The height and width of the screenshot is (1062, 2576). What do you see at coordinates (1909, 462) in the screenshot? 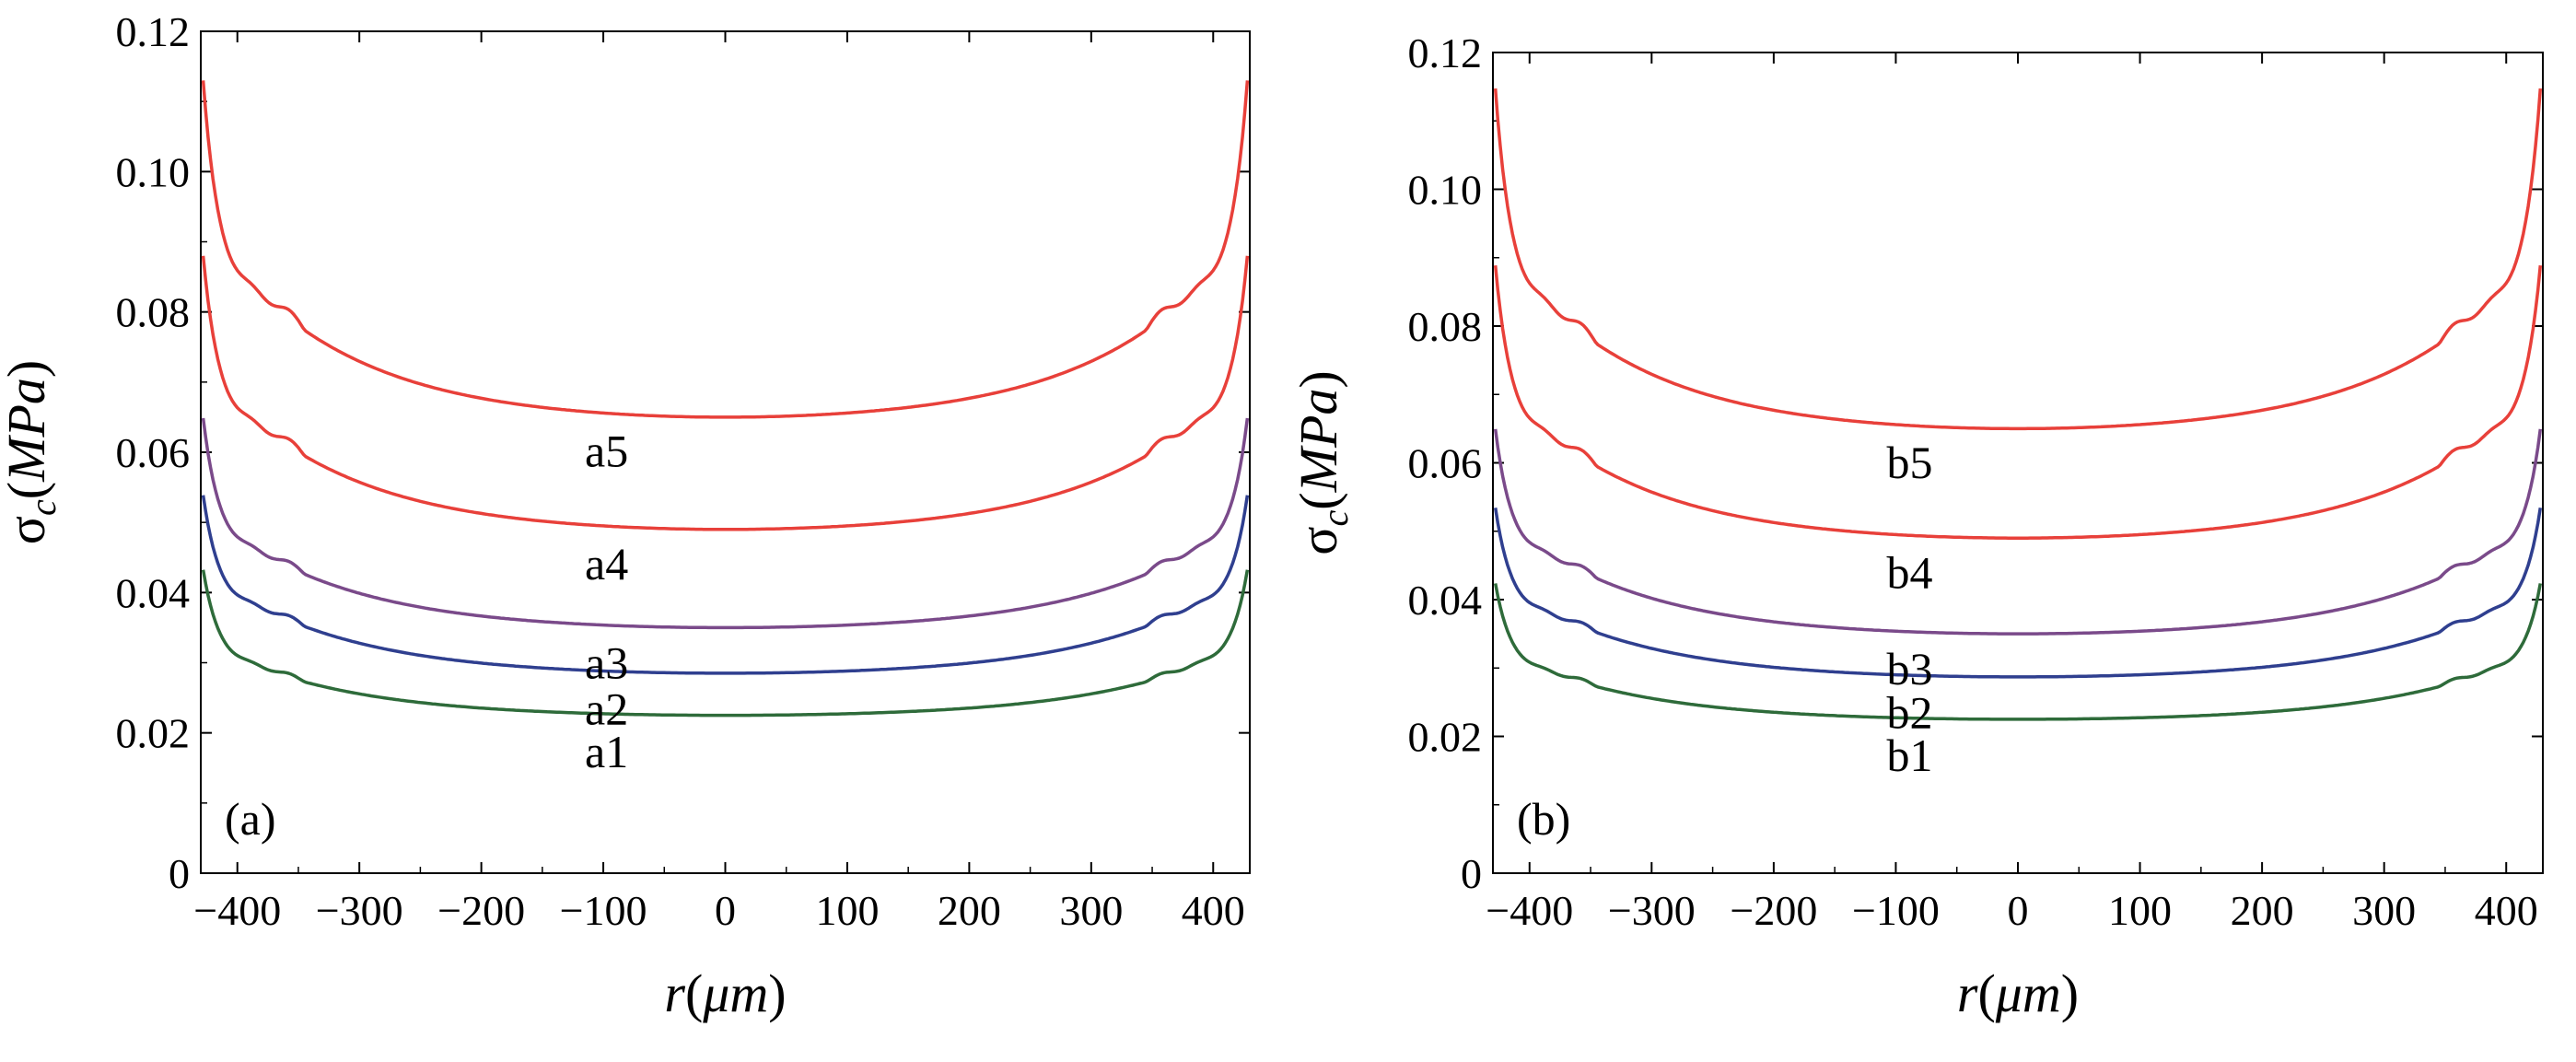
I see `curve-label-b5: b5` at bounding box center [1909, 462].